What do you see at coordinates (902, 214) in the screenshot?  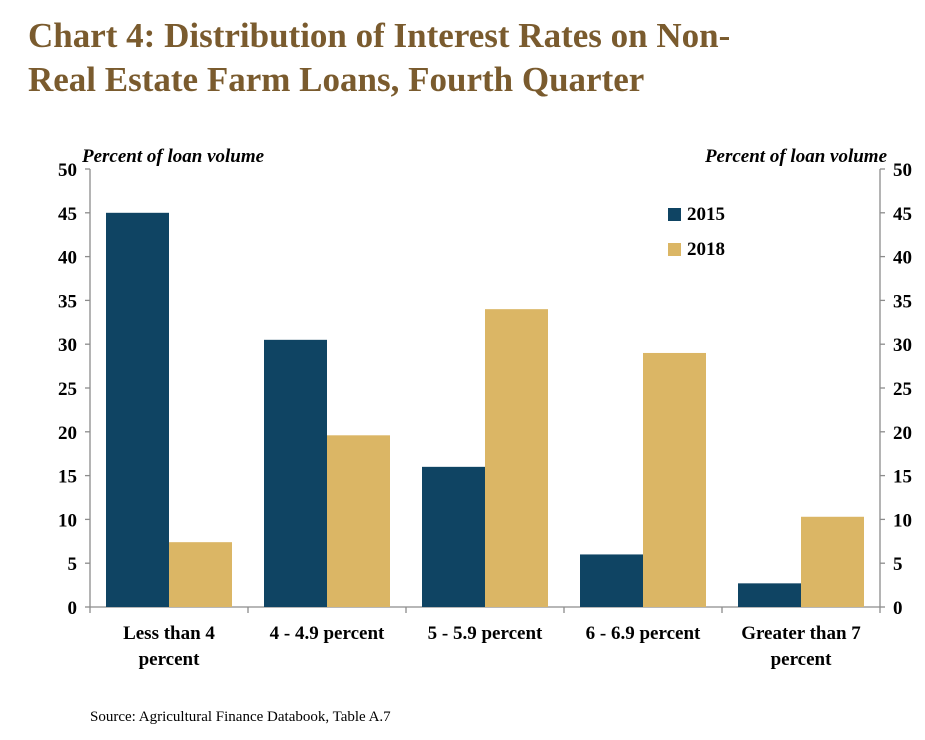 I see `y-tick-label-right: 45` at bounding box center [902, 214].